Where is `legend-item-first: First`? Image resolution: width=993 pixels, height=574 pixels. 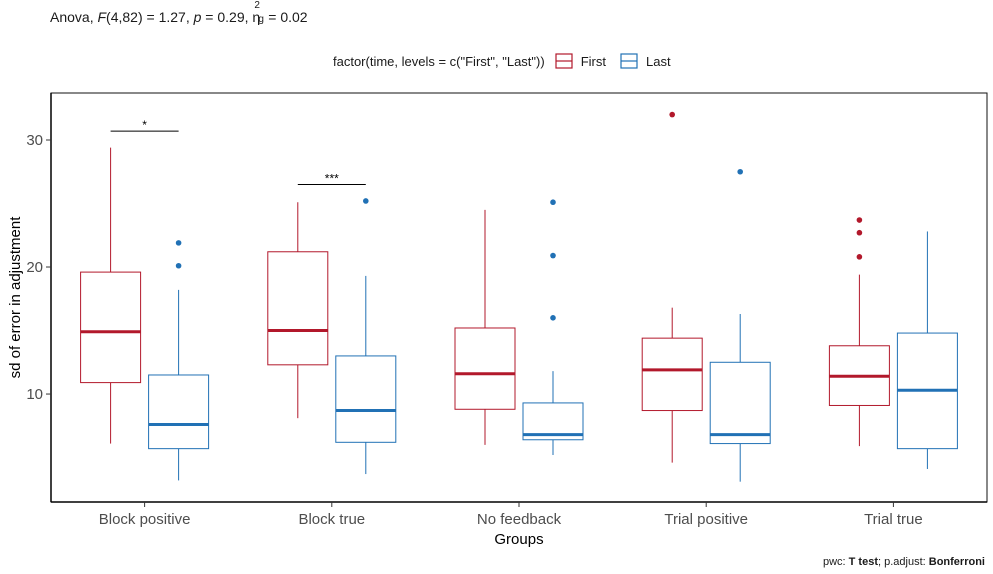
legend-item-first: First is located at coordinates (579, 61).